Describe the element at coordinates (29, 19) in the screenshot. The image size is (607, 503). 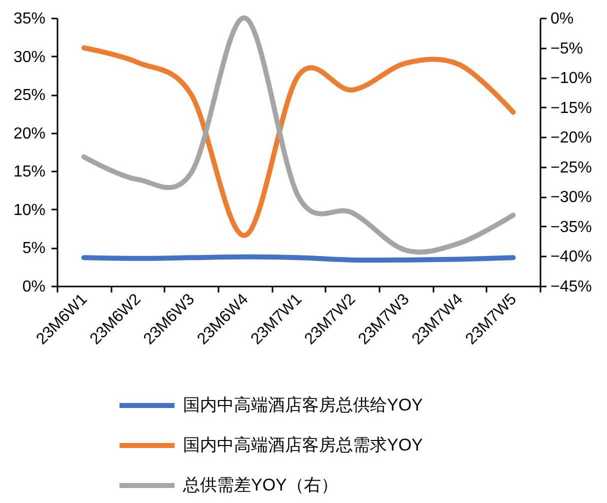
I see `y-tick-label: 35%` at that location.